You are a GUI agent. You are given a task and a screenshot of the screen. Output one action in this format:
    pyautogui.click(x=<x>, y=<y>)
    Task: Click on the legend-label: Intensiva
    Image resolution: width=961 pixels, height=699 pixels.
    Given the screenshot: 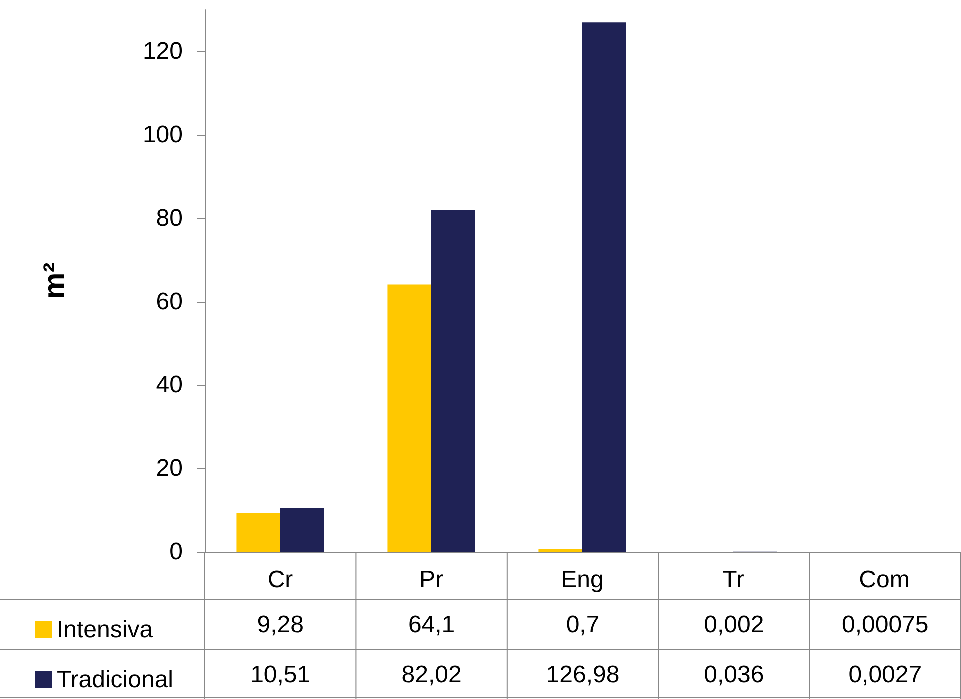 What is the action you would take?
    pyautogui.click(x=105, y=630)
    